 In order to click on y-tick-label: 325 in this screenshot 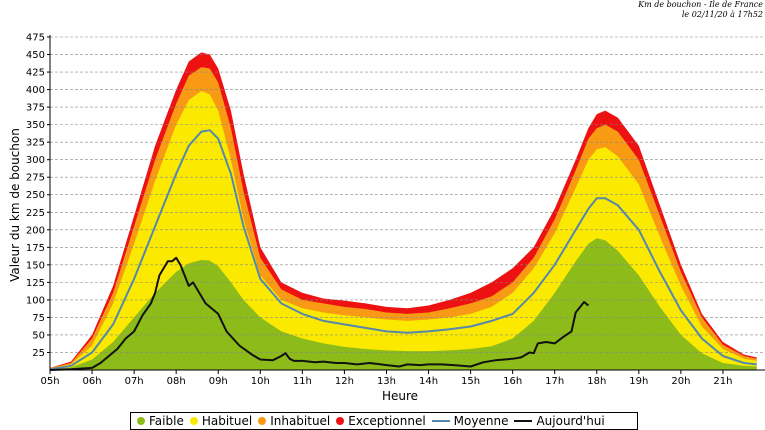, I will do `click(35, 143)`.